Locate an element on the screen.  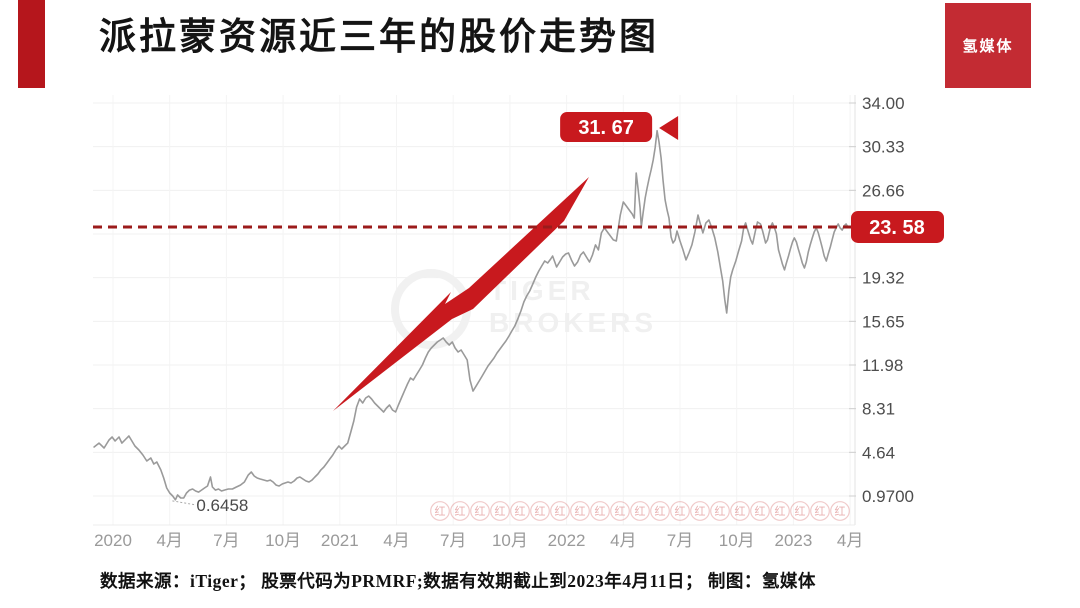
broker-watermark-line1: TIGER is located at coordinates (542, 290).